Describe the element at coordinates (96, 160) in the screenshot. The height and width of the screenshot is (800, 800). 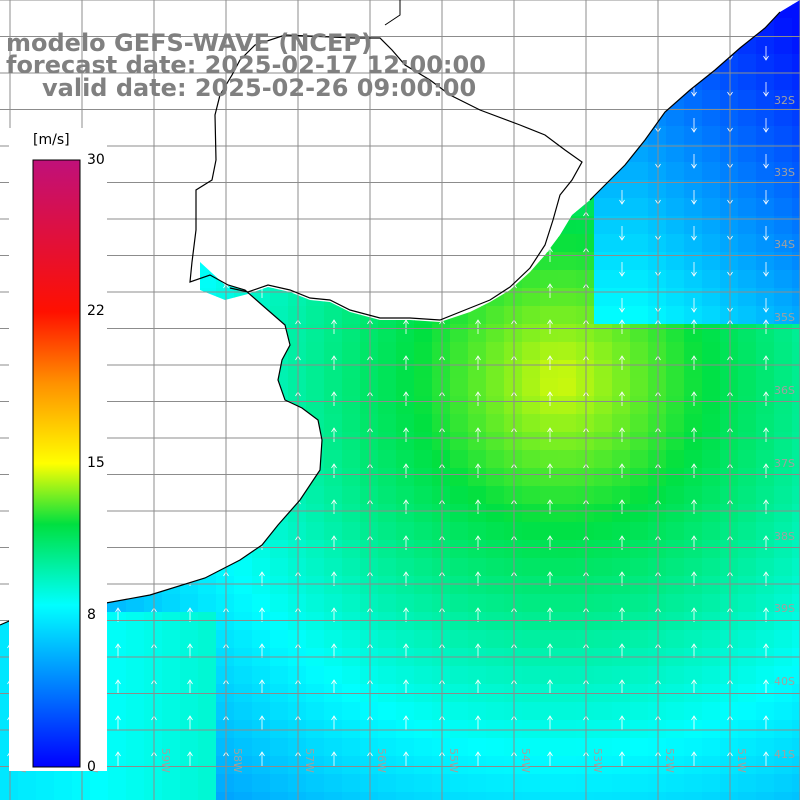
I see `colorbar-tick-30: 30` at that location.